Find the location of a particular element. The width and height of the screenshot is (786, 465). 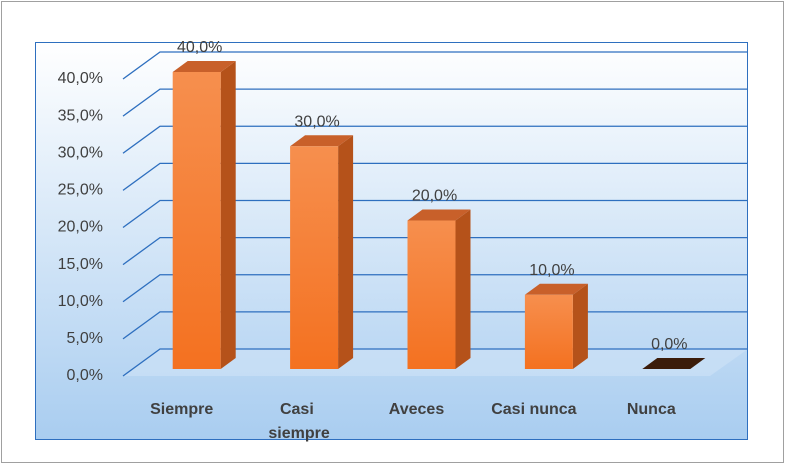

y-tick-label: 35,0% is located at coordinates (80, 115).